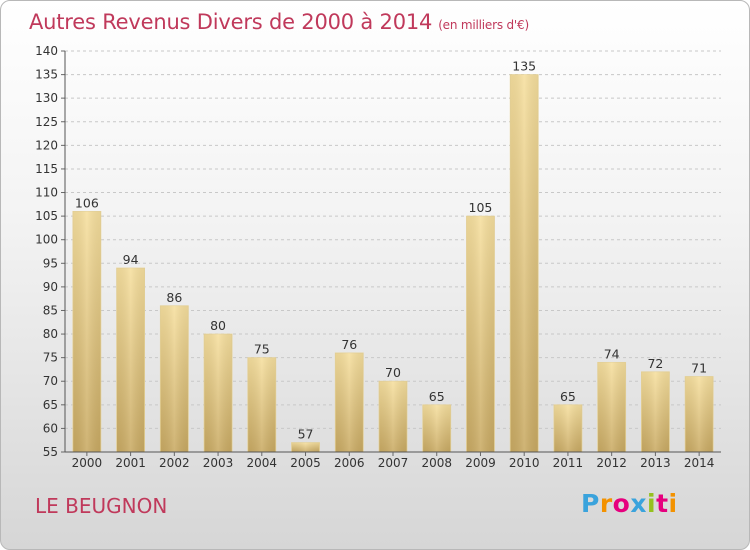 The width and height of the screenshot is (750, 550). Describe the element at coordinates (50, 452) in the screenshot. I see `y-tick-label: 55` at that location.